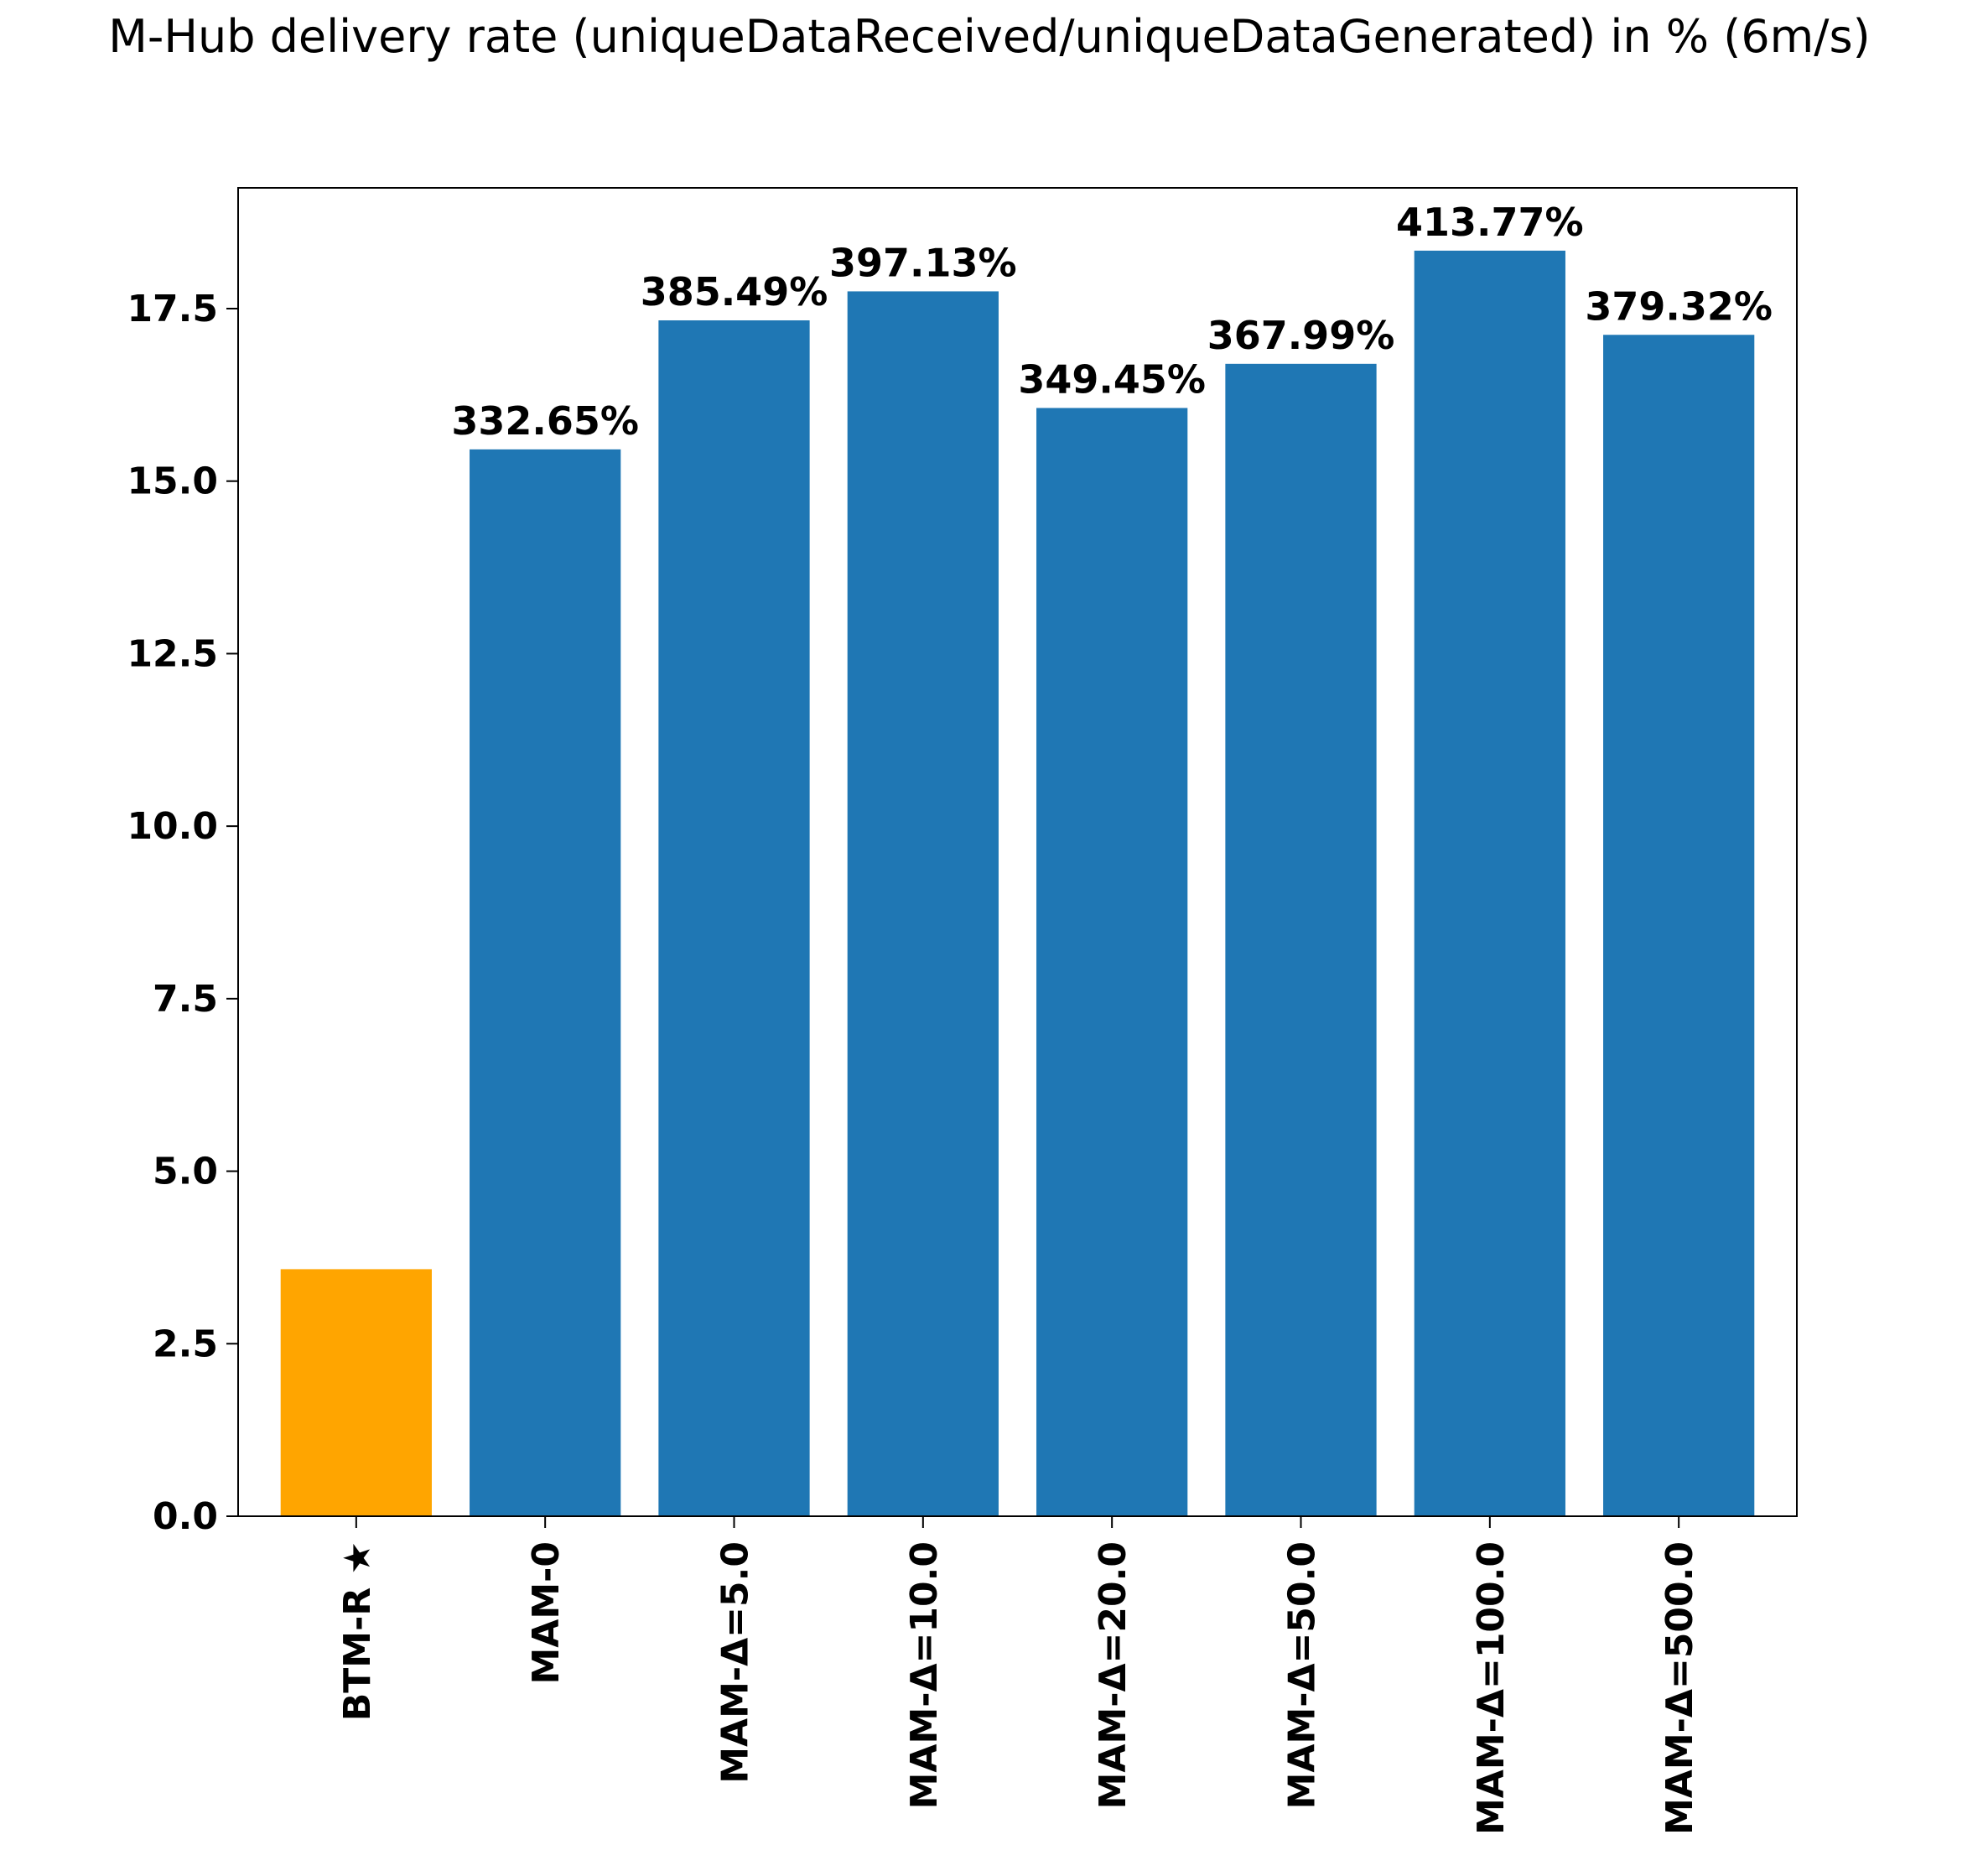  I want to click on bar-value-label: 385.49%, so click(735, 291).